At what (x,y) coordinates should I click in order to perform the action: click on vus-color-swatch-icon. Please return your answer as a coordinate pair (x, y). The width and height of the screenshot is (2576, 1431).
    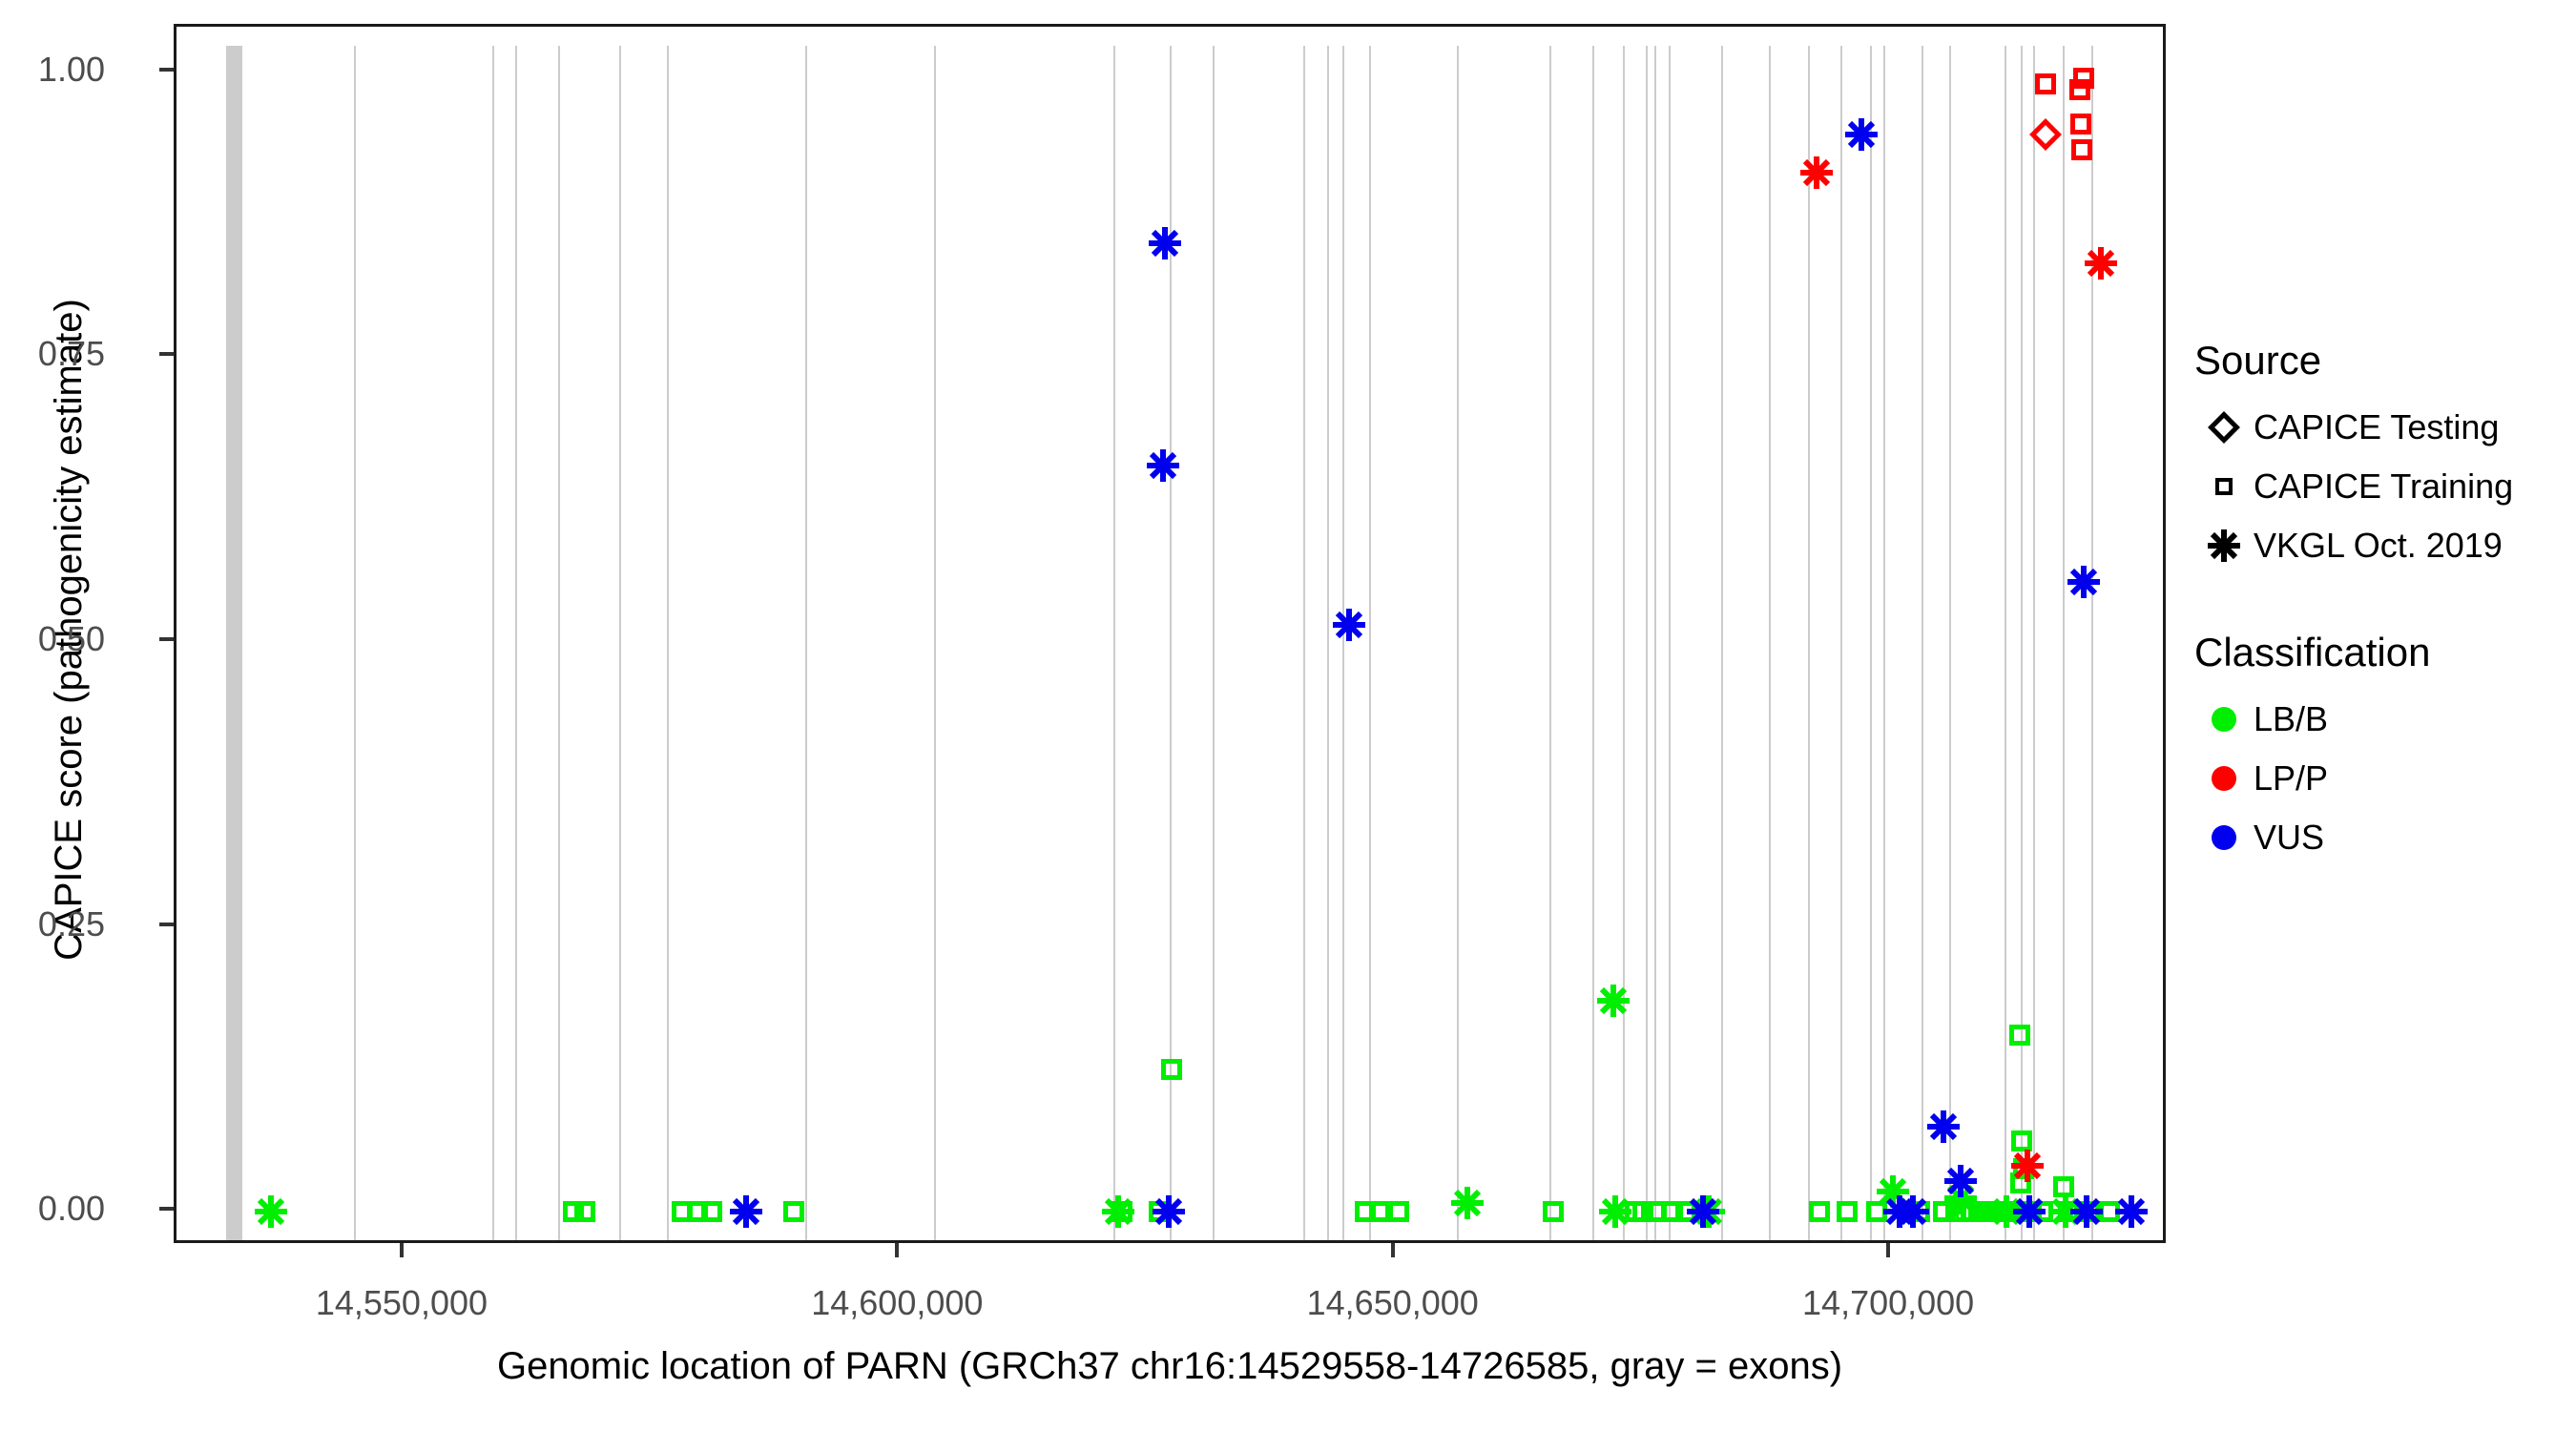
    Looking at the image, I should click on (2224, 837).